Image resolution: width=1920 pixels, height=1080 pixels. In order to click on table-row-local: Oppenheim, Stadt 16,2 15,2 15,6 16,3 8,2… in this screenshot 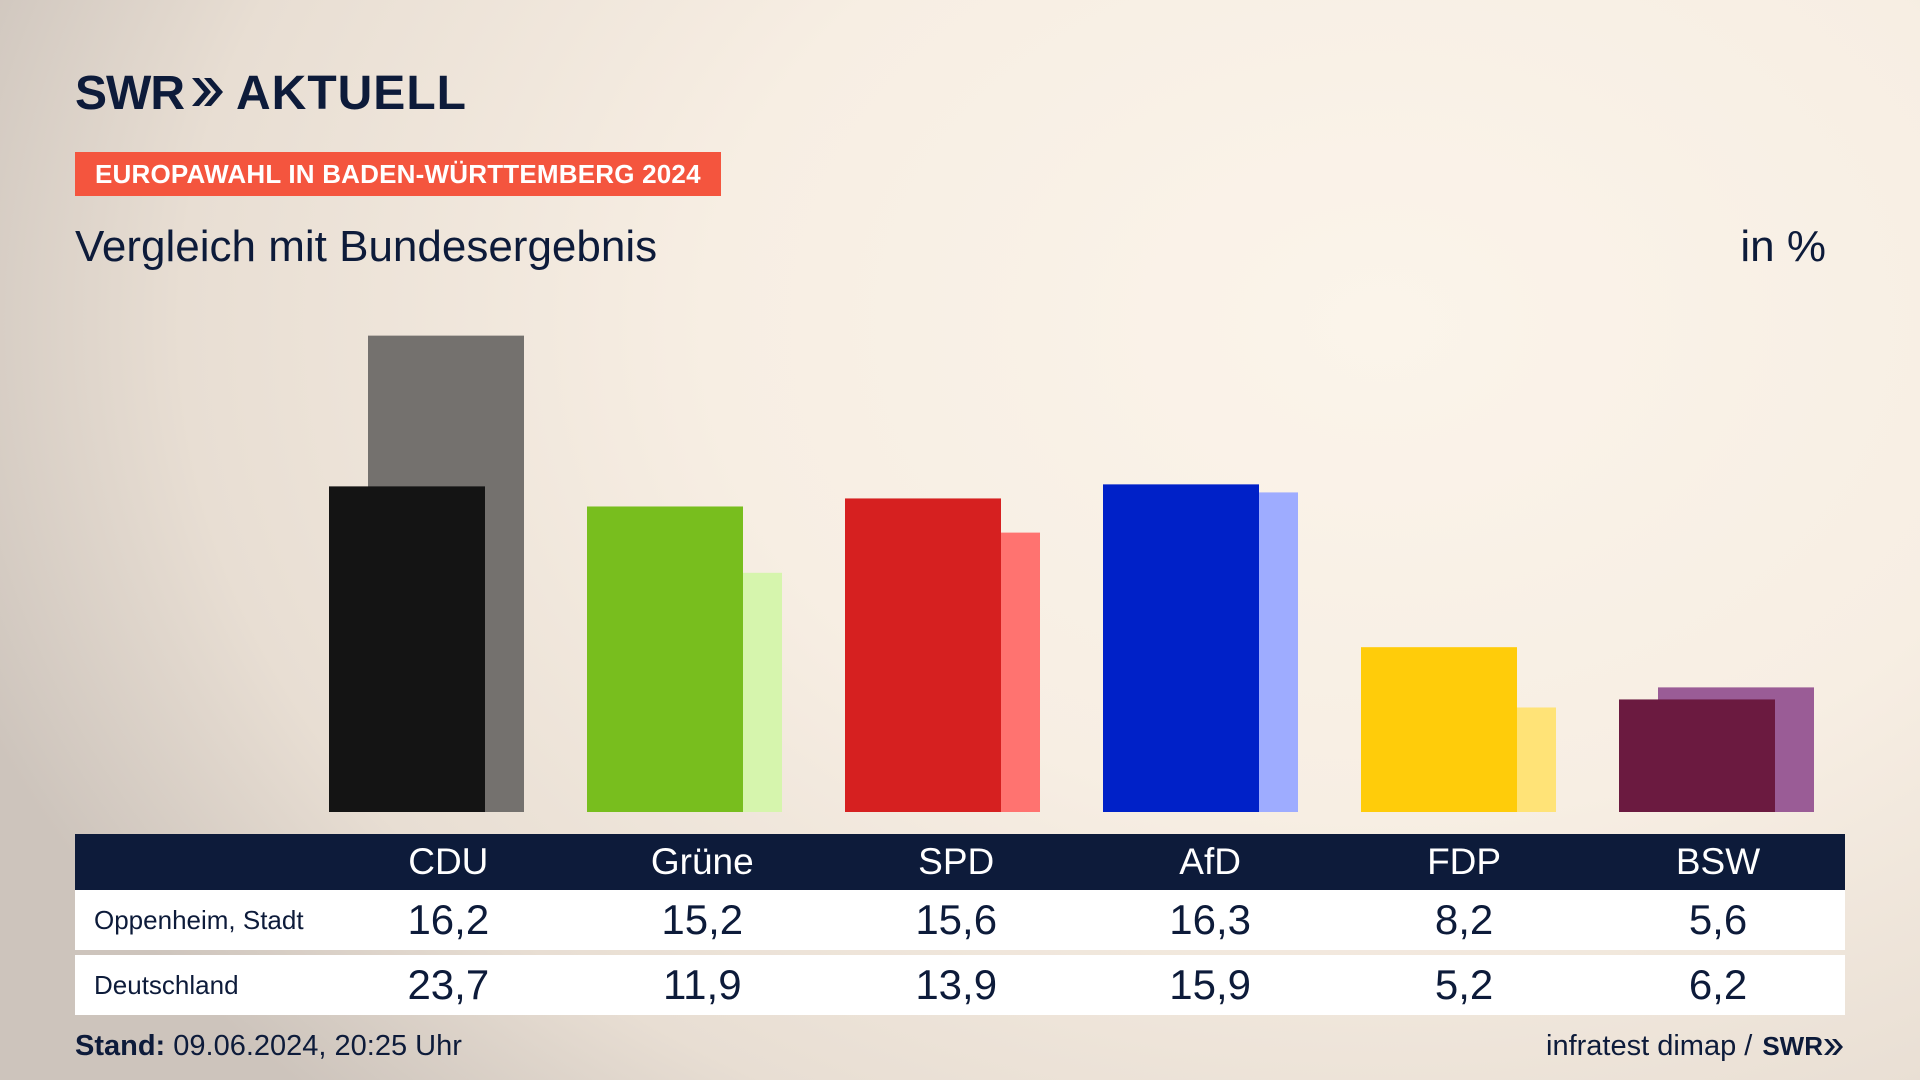, I will do `click(960, 920)`.